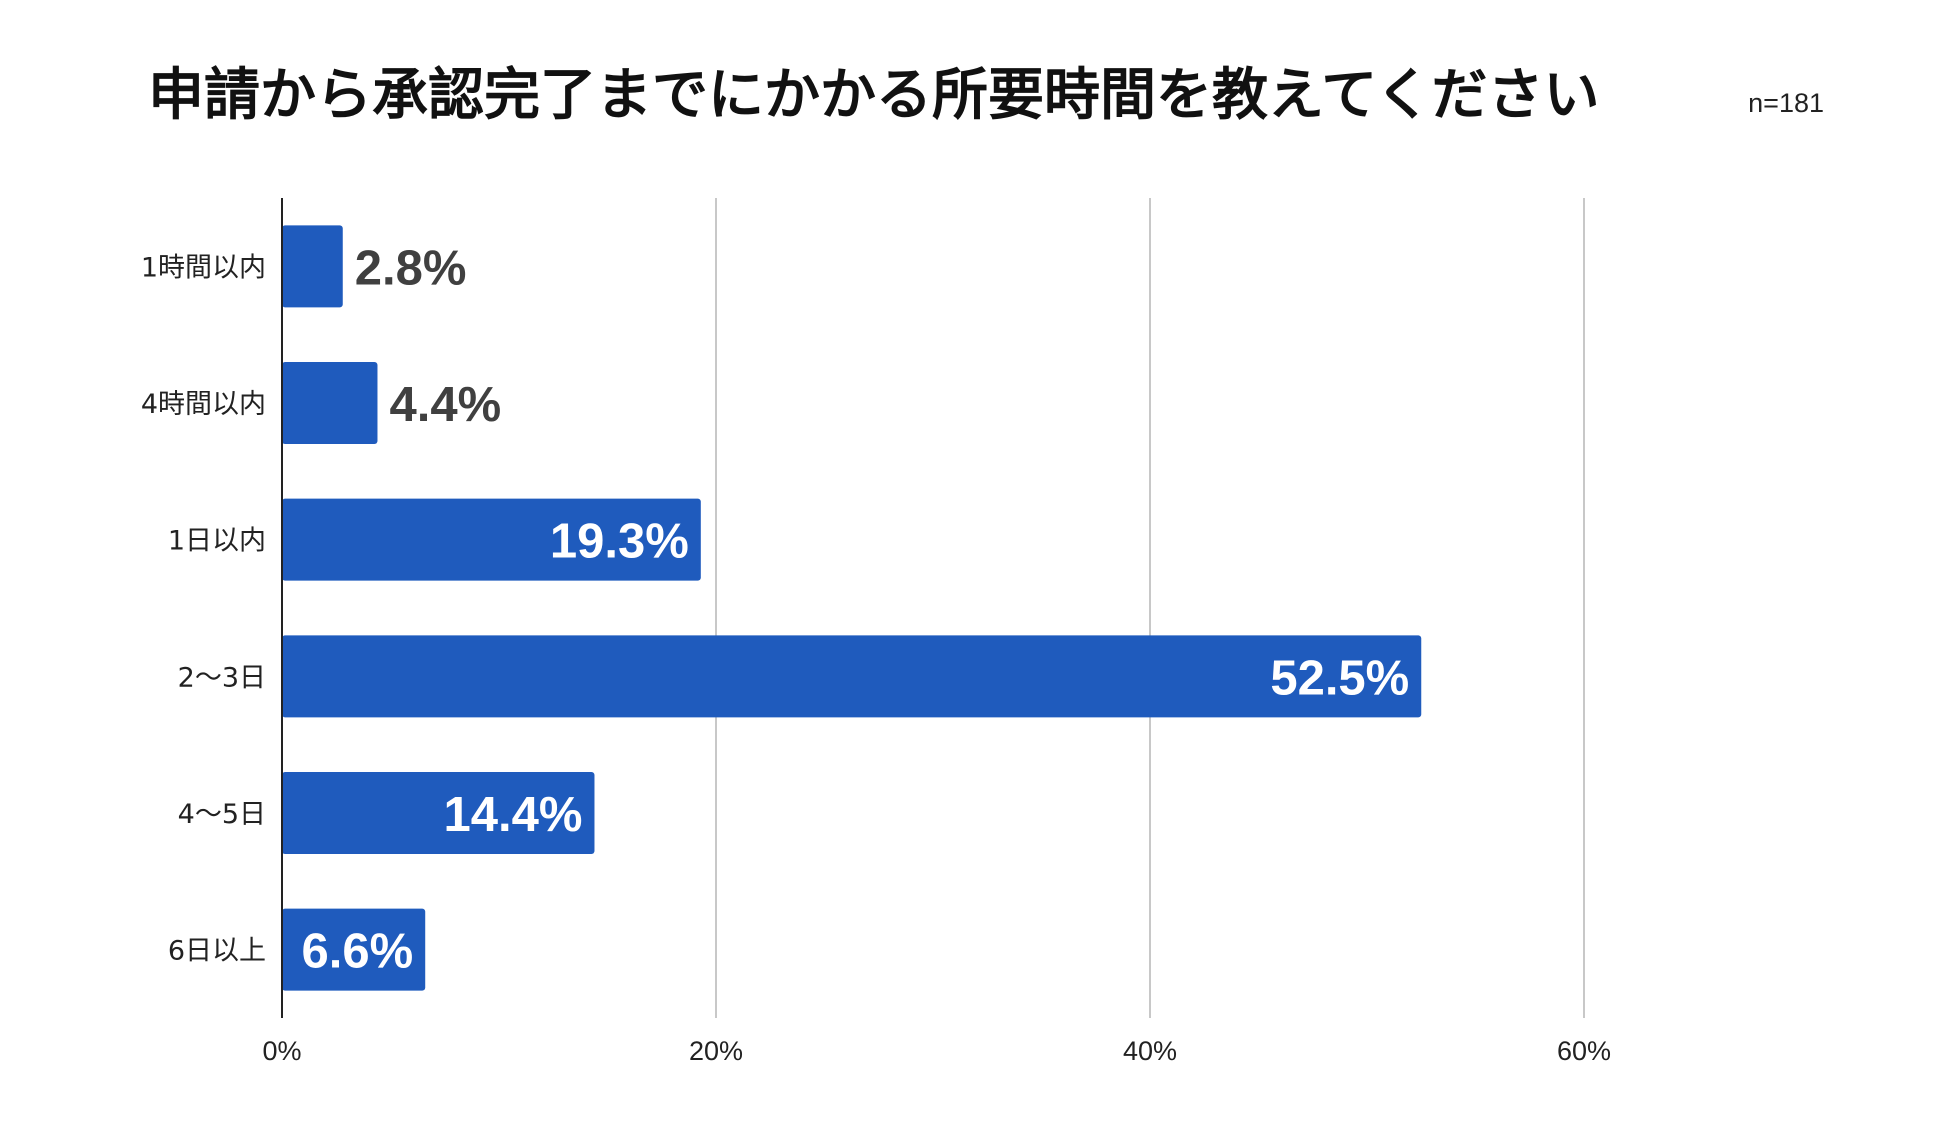 The width and height of the screenshot is (1950, 1137). Describe the element at coordinates (222, 814) in the screenshot. I see `category-label: 4〜5日` at that location.